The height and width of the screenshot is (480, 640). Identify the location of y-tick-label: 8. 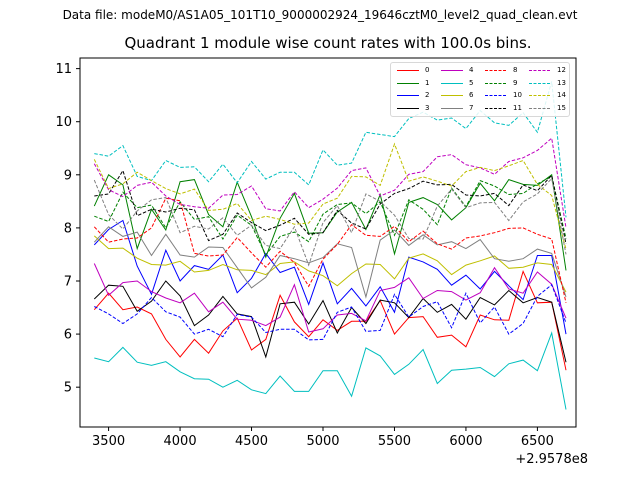
(68, 228).